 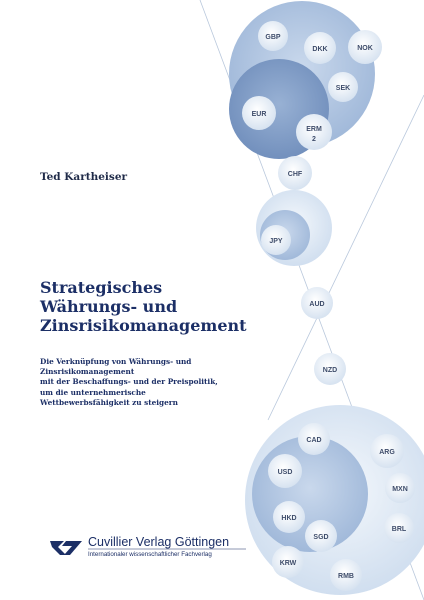 I want to click on hkd-bubble, so click(x=289, y=517).